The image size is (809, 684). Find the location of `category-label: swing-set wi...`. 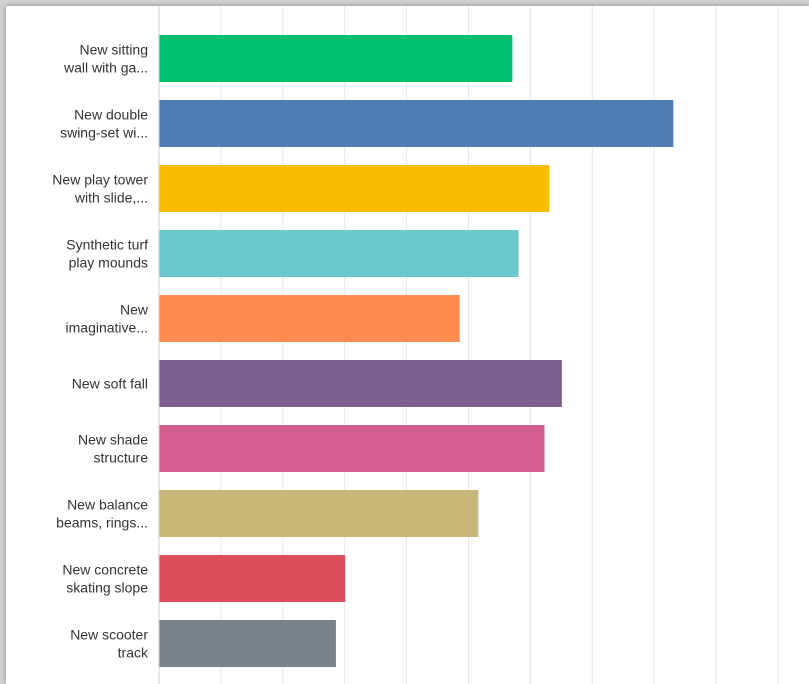

category-label: swing-set wi... is located at coordinates (104, 133).